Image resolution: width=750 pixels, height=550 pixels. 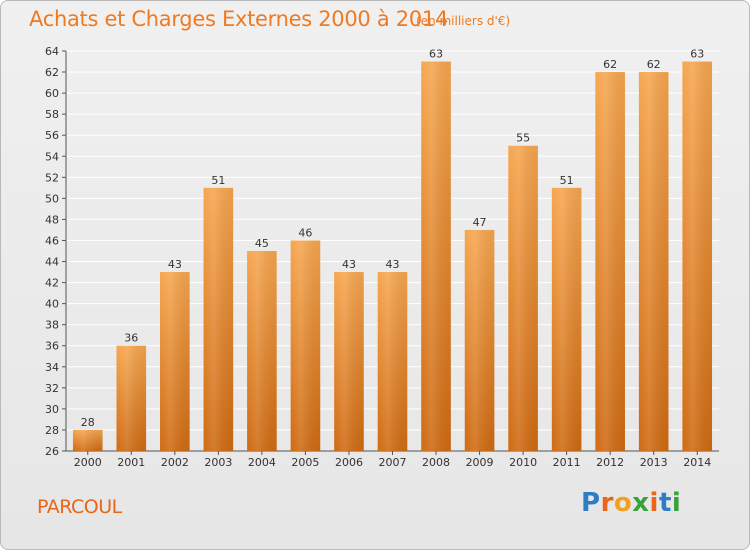 I want to click on x-tick-label-2002: 2002, so click(x=175, y=462).